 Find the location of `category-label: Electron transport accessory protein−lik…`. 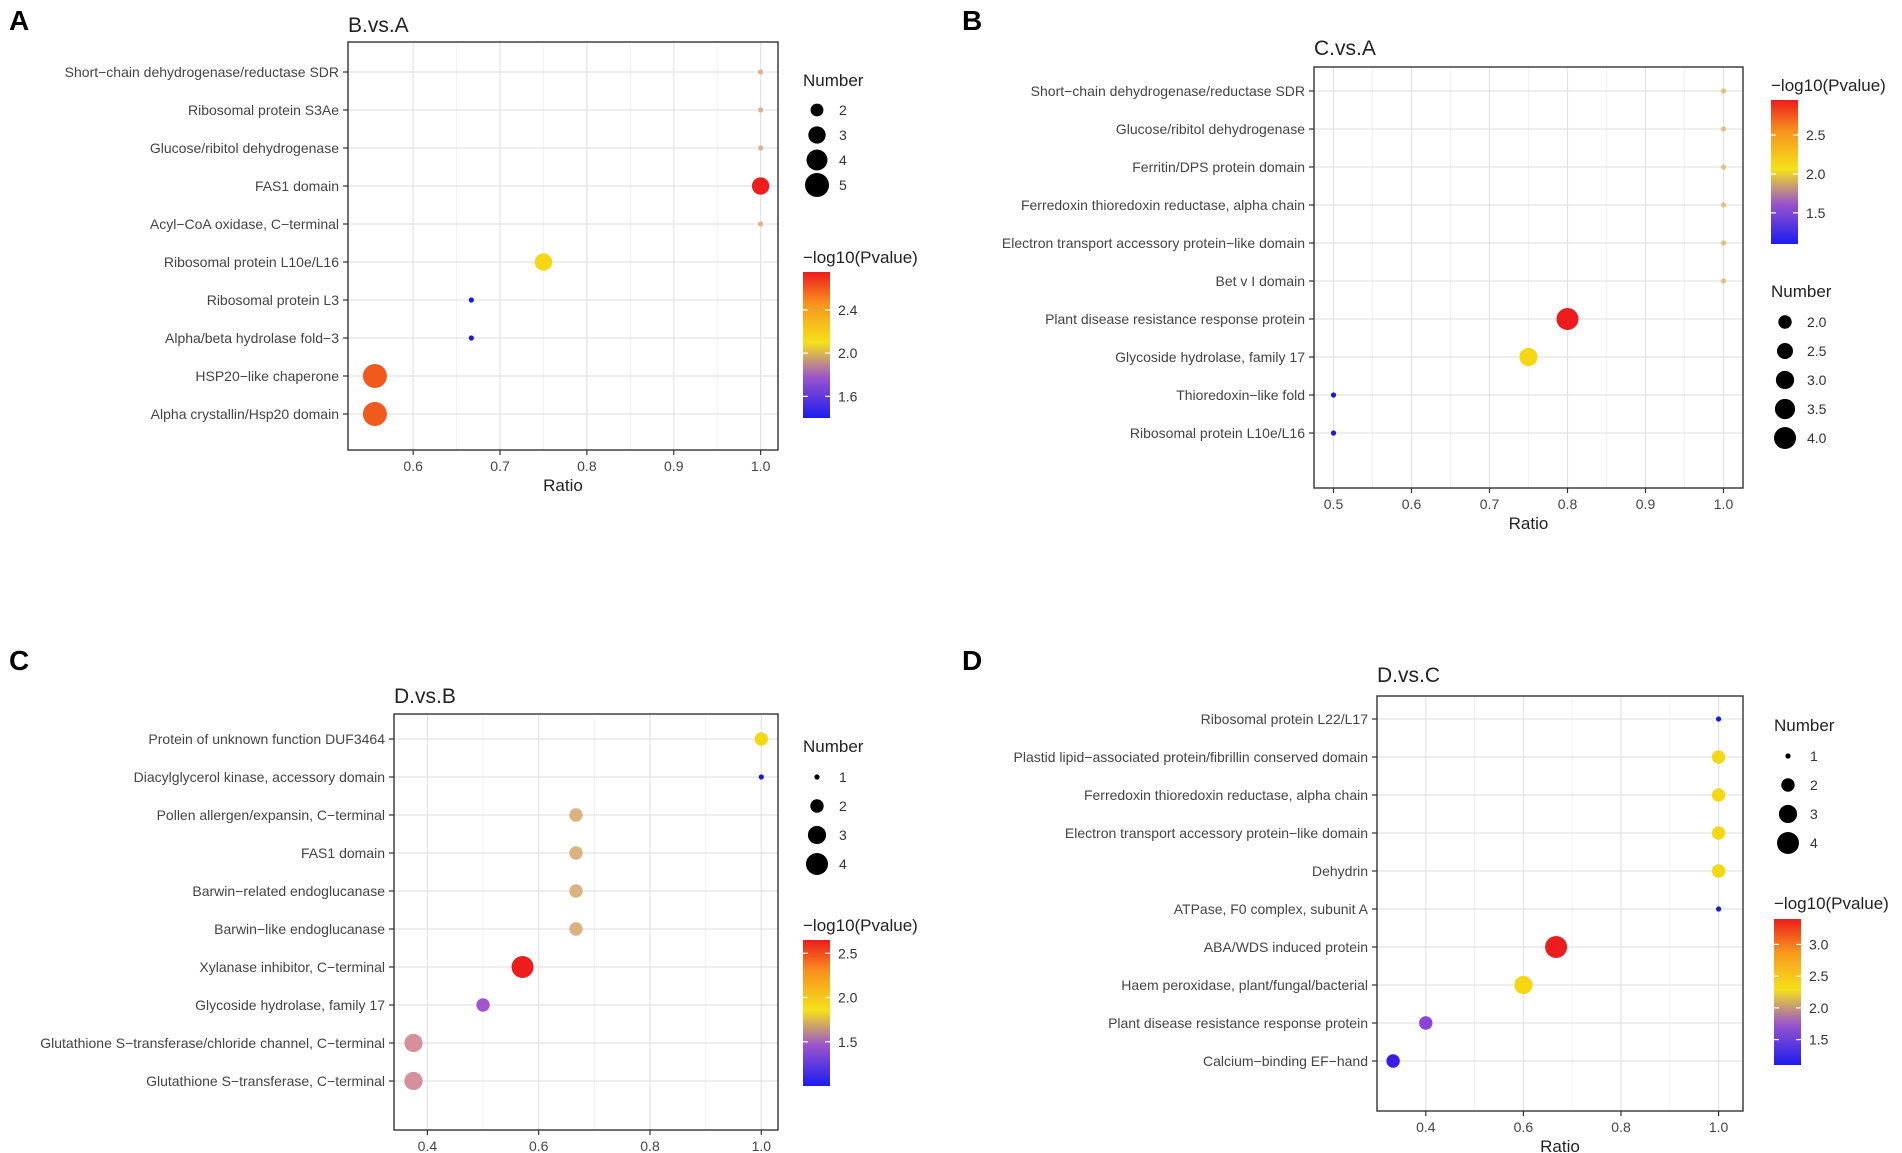

category-label: Electron transport accessory protein−lik… is located at coordinates (1216, 833).